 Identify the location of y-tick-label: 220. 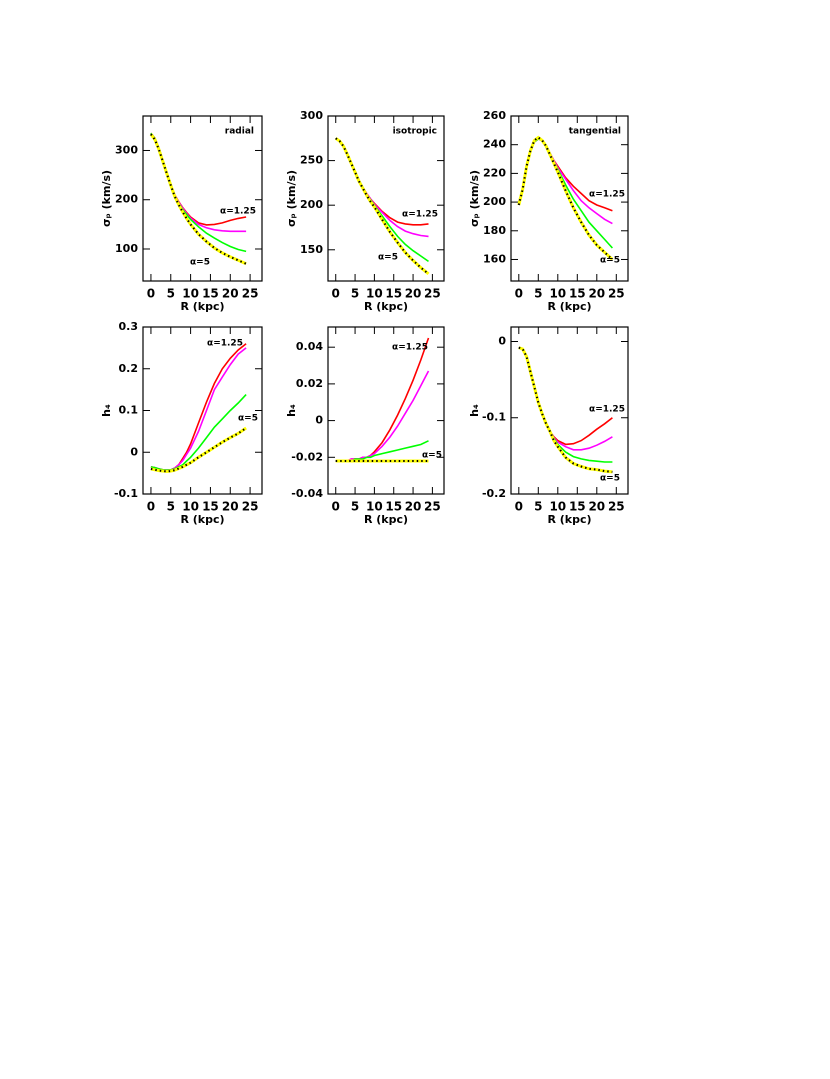
(494, 172).